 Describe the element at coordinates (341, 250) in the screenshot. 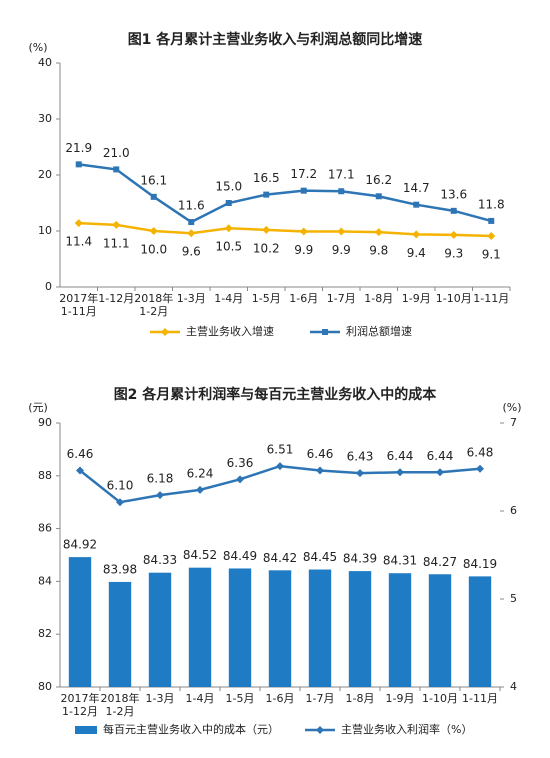

I see `value-label: 9.9` at that location.